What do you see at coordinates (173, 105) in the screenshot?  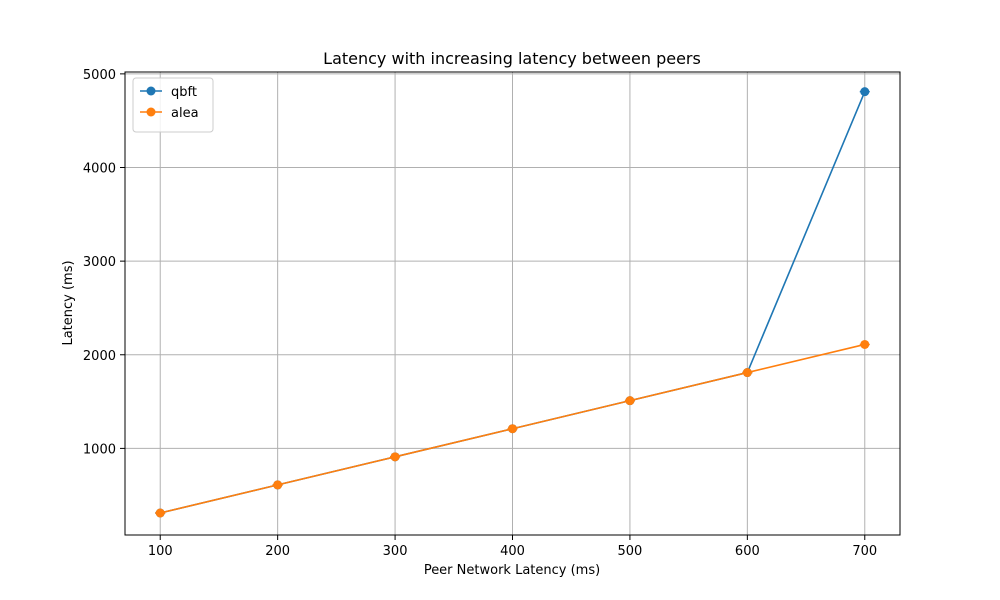 I see `legend: qbft alea` at bounding box center [173, 105].